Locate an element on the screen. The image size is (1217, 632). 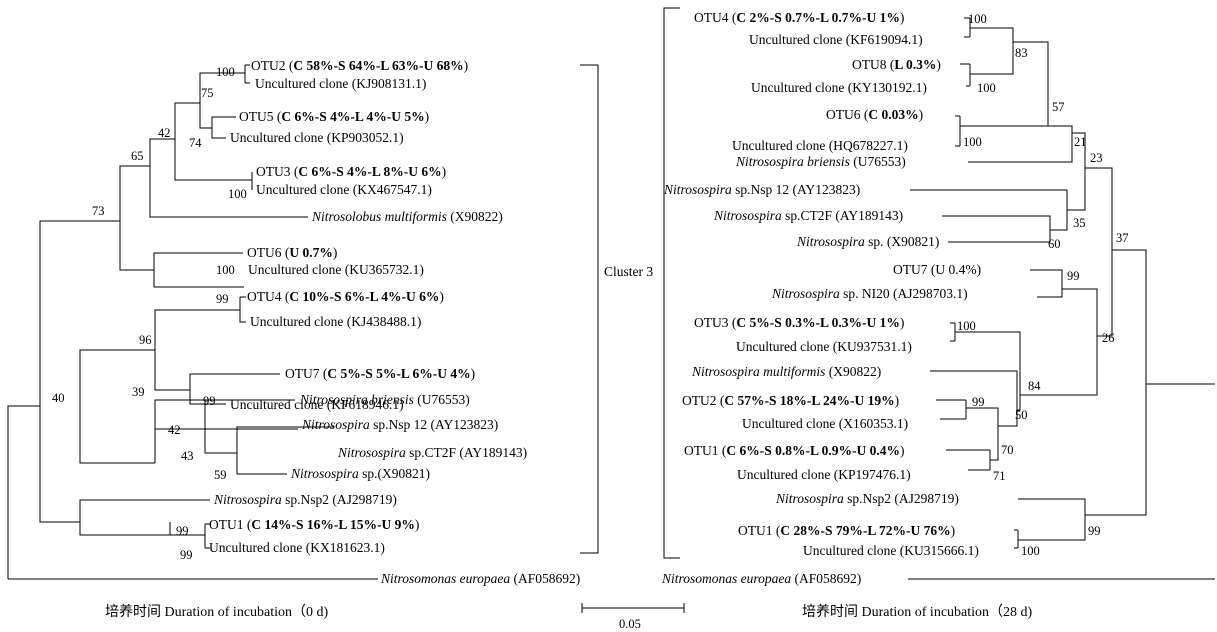
right-tree-leaf-label: Uncultured clone (KU315666.1) is located at coordinates (891, 550).